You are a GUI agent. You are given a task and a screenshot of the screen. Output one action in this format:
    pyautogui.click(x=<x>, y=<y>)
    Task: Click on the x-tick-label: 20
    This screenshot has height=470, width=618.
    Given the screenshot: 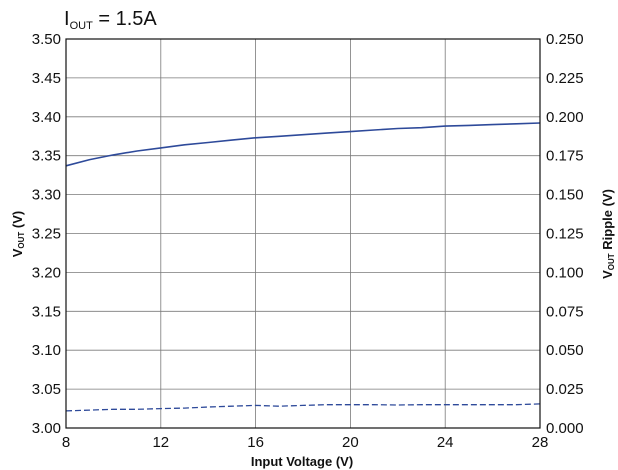 What is the action you would take?
    pyautogui.click(x=350, y=442)
    